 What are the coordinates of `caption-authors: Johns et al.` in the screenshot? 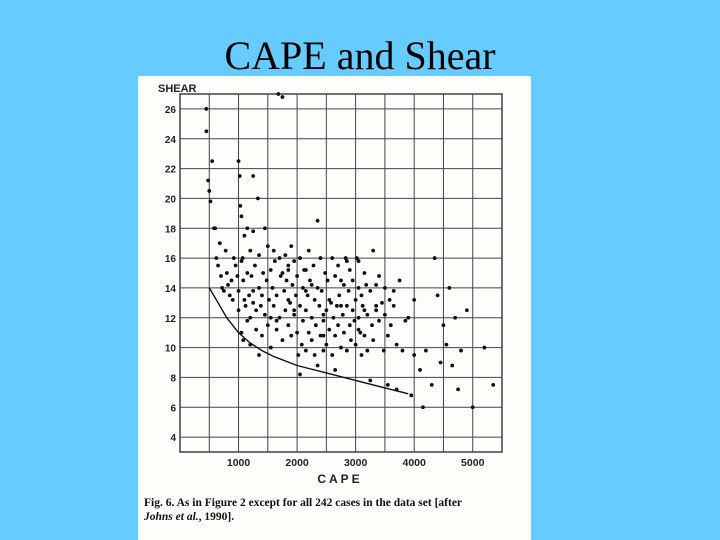 It's located at (171, 517).